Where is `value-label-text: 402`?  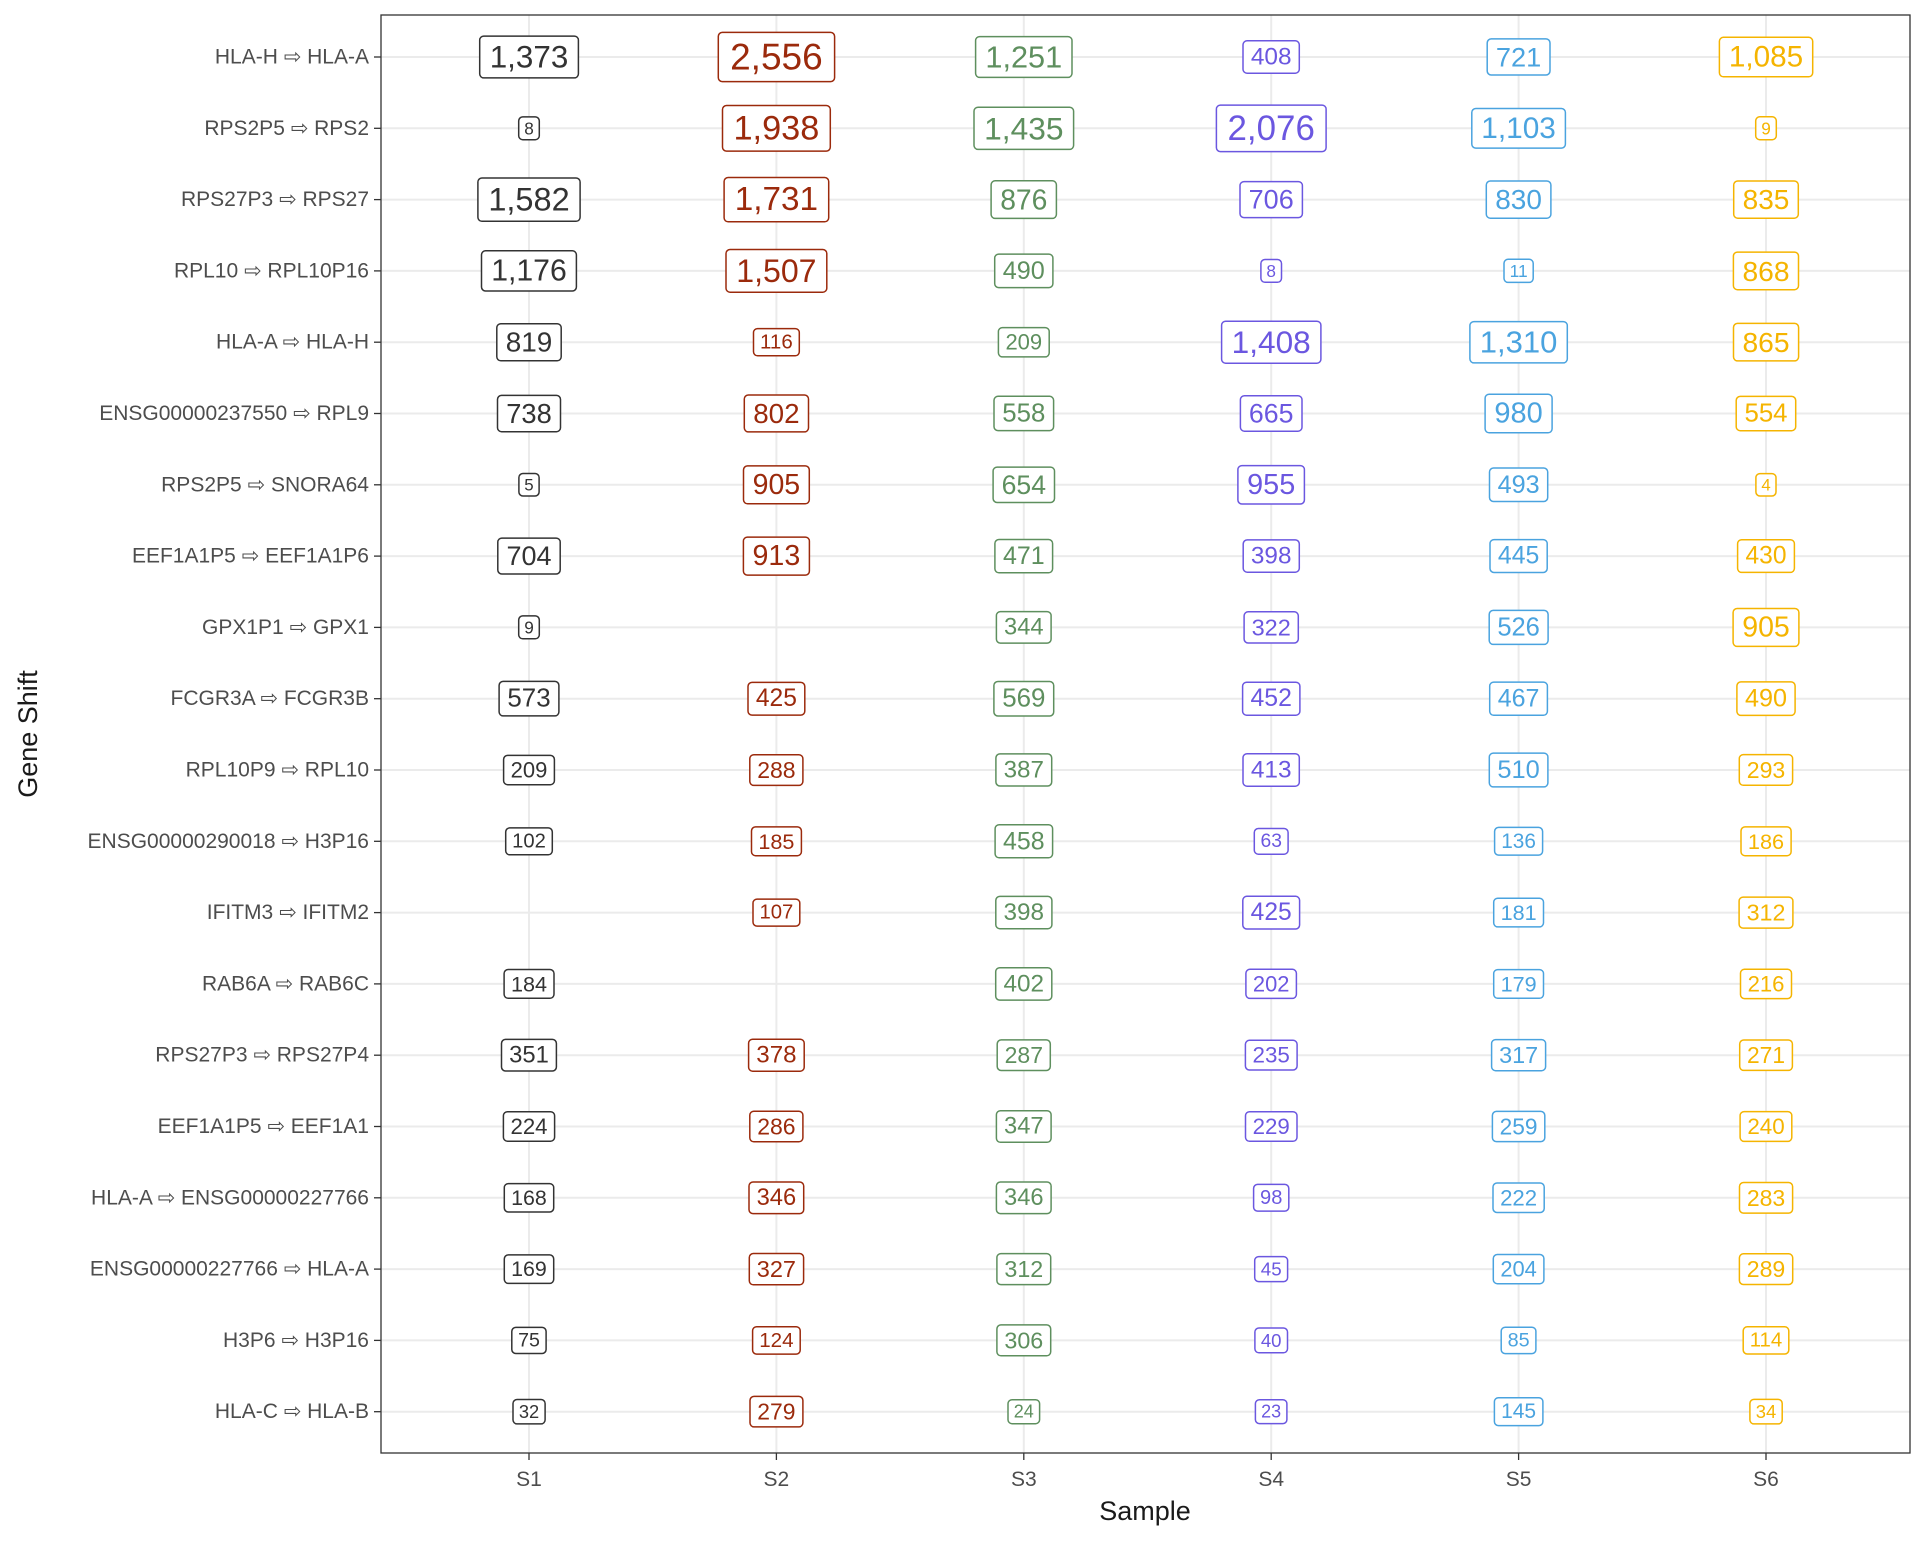 value-label-text: 402 is located at coordinates (1024, 983).